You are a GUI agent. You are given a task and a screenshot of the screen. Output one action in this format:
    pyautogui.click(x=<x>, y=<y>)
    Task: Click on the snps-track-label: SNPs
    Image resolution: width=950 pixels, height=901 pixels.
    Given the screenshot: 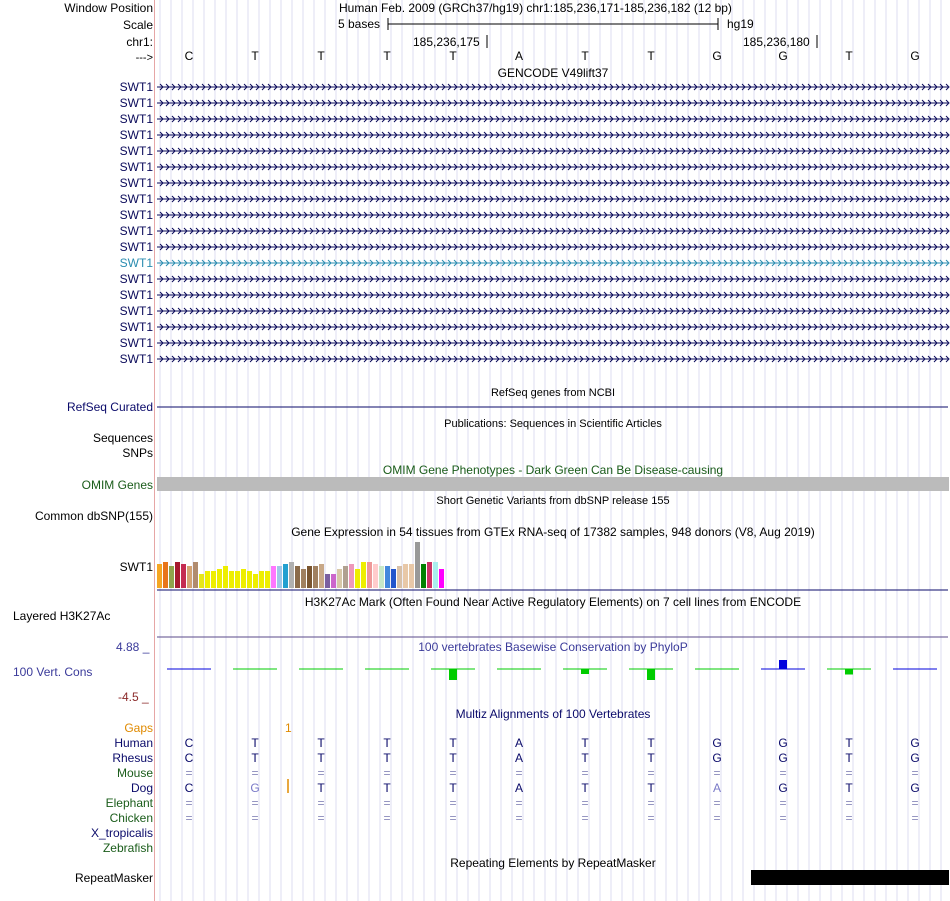 What is the action you would take?
    pyautogui.click(x=137, y=453)
    